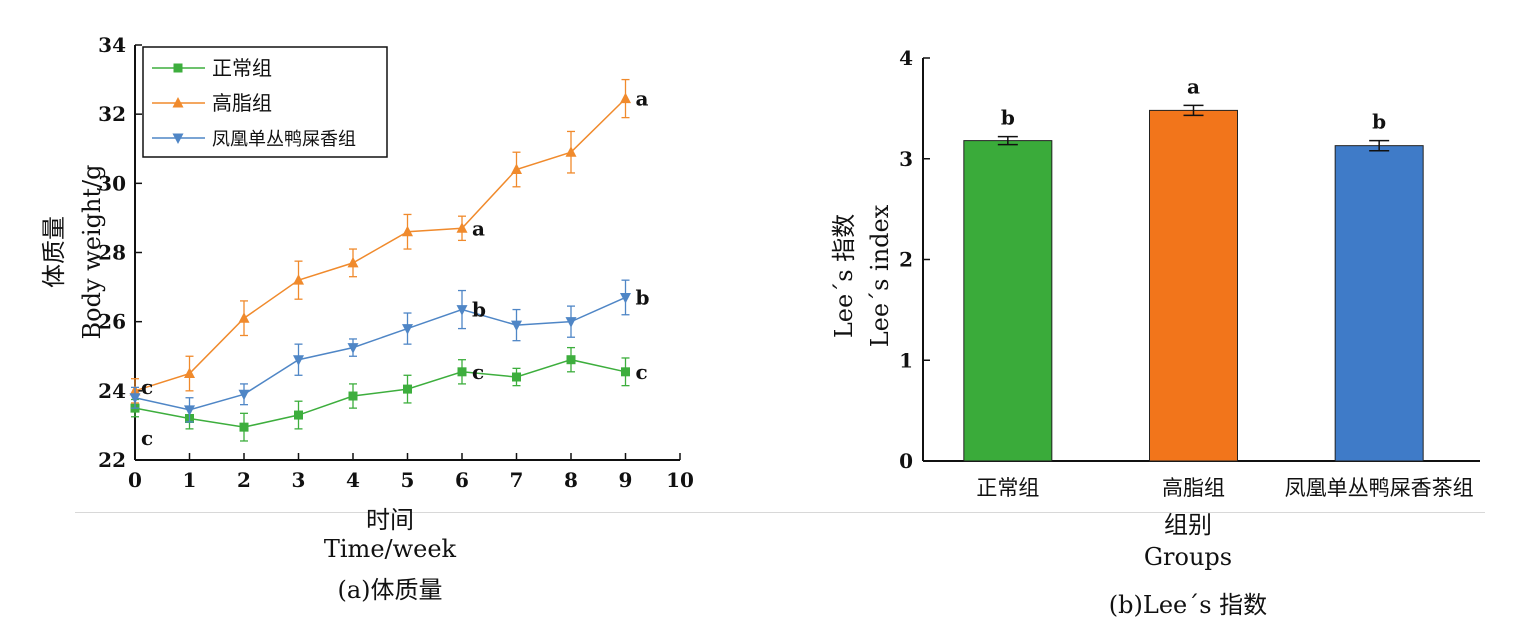 The width and height of the screenshot is (1519, 633). Describe the element at coordinates (54, 252) in the screenshot. I see `y-axis-label-cn: 体质量` at that location.